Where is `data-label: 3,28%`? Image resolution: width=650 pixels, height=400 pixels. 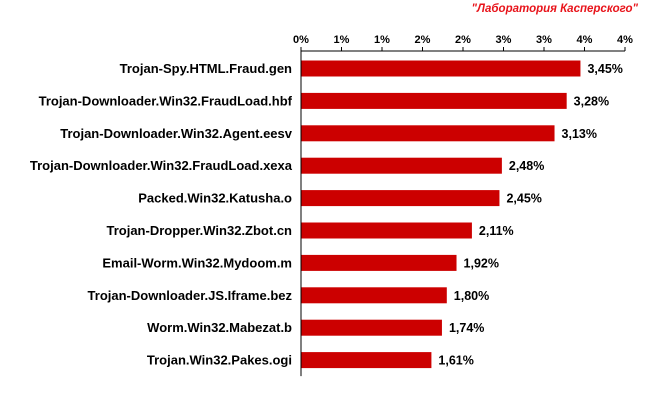 data-label: 3,28% is located at coordinates (591, 101).